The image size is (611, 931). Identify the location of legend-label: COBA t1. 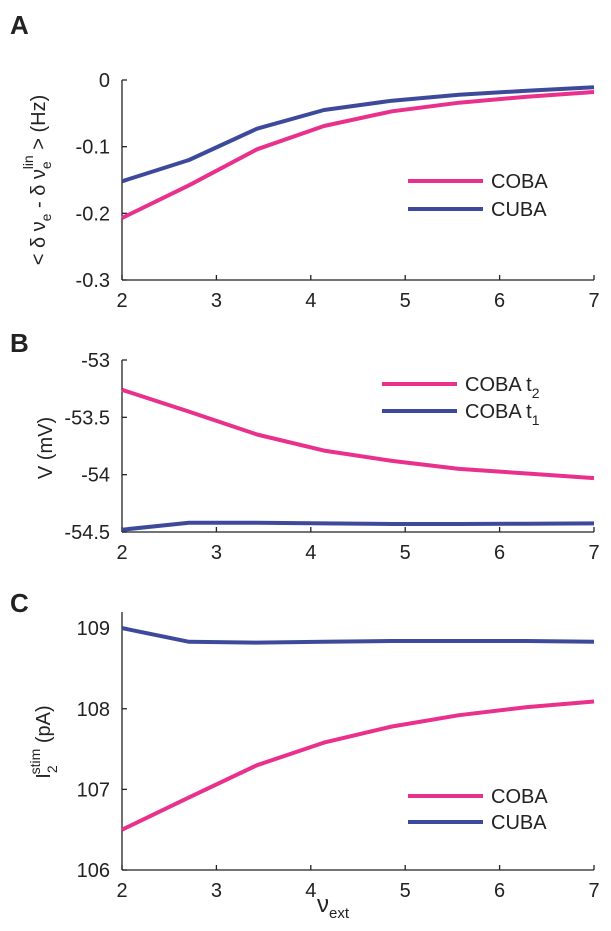
(502, 414).